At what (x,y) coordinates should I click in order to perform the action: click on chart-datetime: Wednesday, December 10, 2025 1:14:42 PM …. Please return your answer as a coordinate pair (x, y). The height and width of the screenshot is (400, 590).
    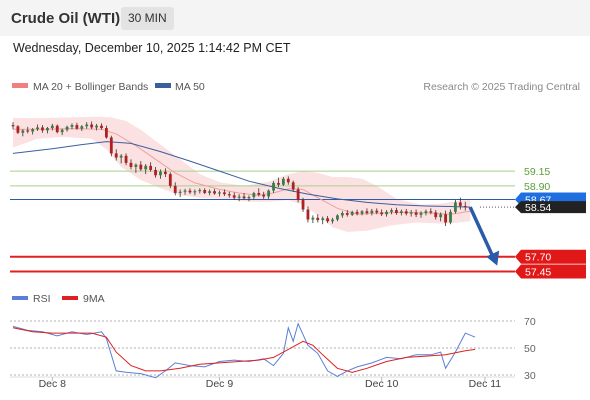
    Looking at the image, I should click on (152, 48).